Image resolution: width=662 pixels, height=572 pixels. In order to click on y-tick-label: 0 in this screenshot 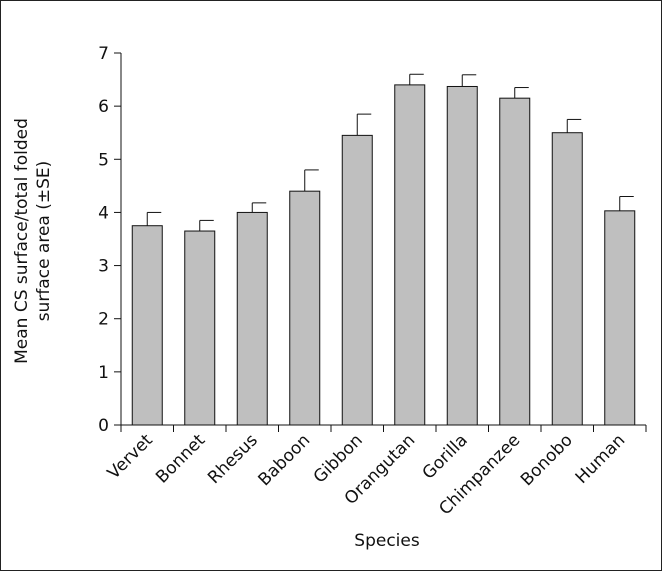, I will do `click(103, 426)`.